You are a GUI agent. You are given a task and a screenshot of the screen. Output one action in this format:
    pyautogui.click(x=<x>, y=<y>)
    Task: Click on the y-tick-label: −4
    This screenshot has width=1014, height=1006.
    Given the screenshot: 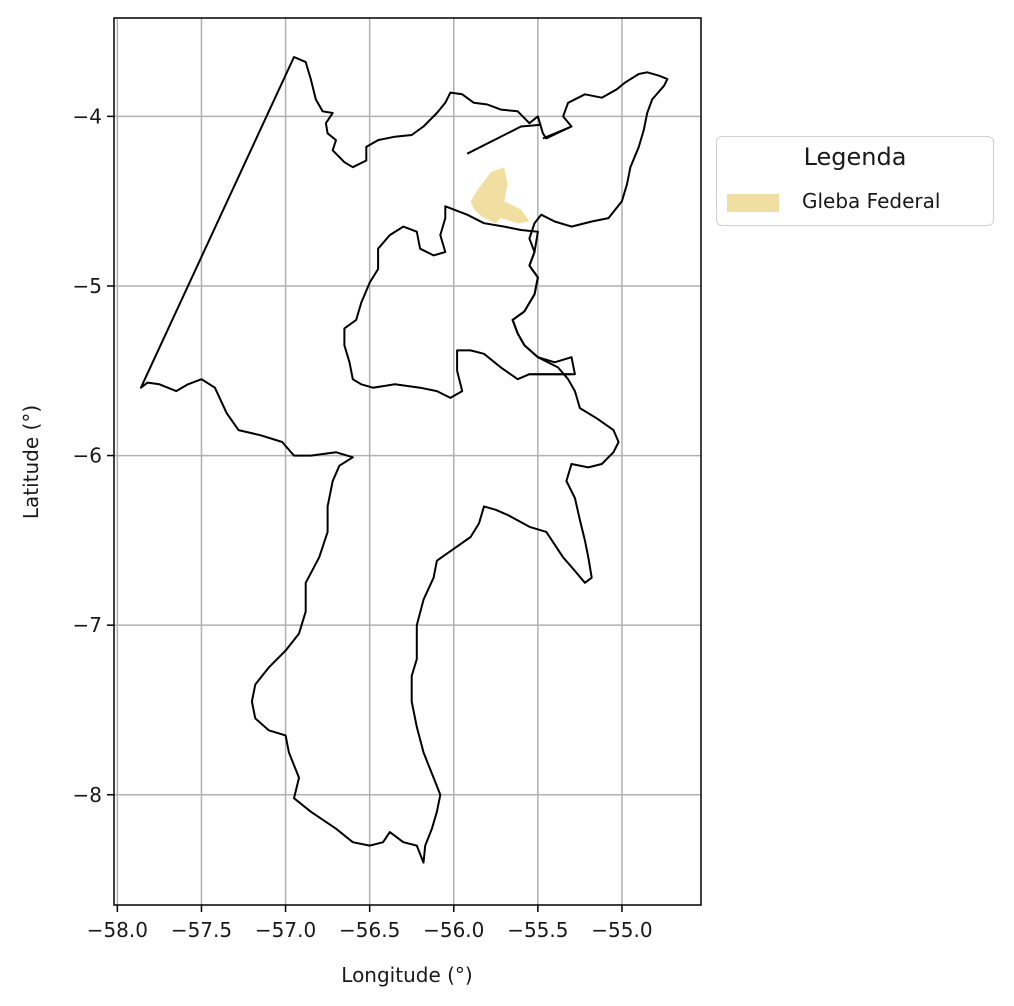 What is the action you would take?
    pyautogui.click(x=87, y=116)
    